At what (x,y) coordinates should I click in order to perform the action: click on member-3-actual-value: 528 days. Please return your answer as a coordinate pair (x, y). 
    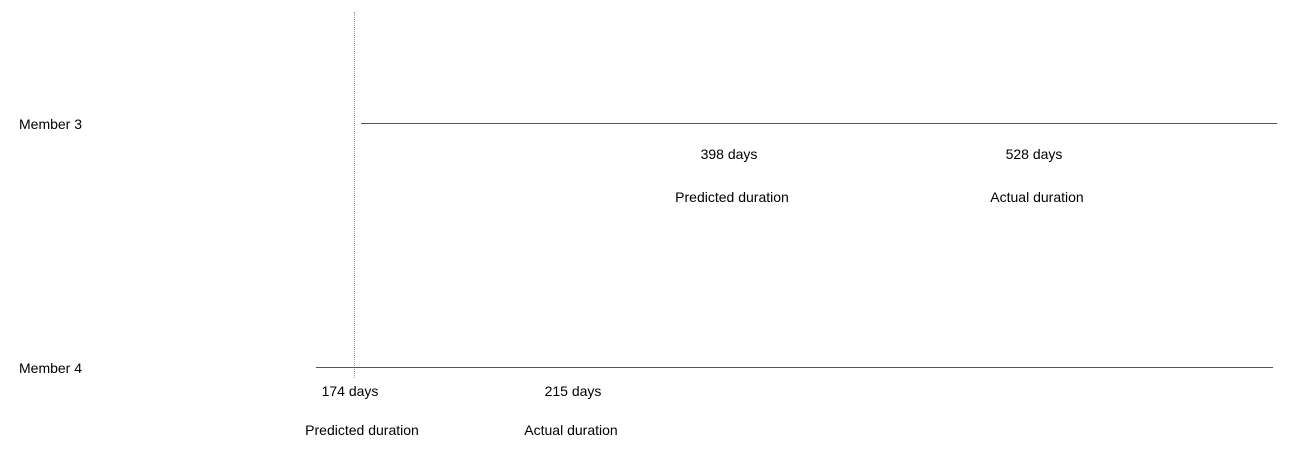
    Looking at the image, I should click on (1034, 154).